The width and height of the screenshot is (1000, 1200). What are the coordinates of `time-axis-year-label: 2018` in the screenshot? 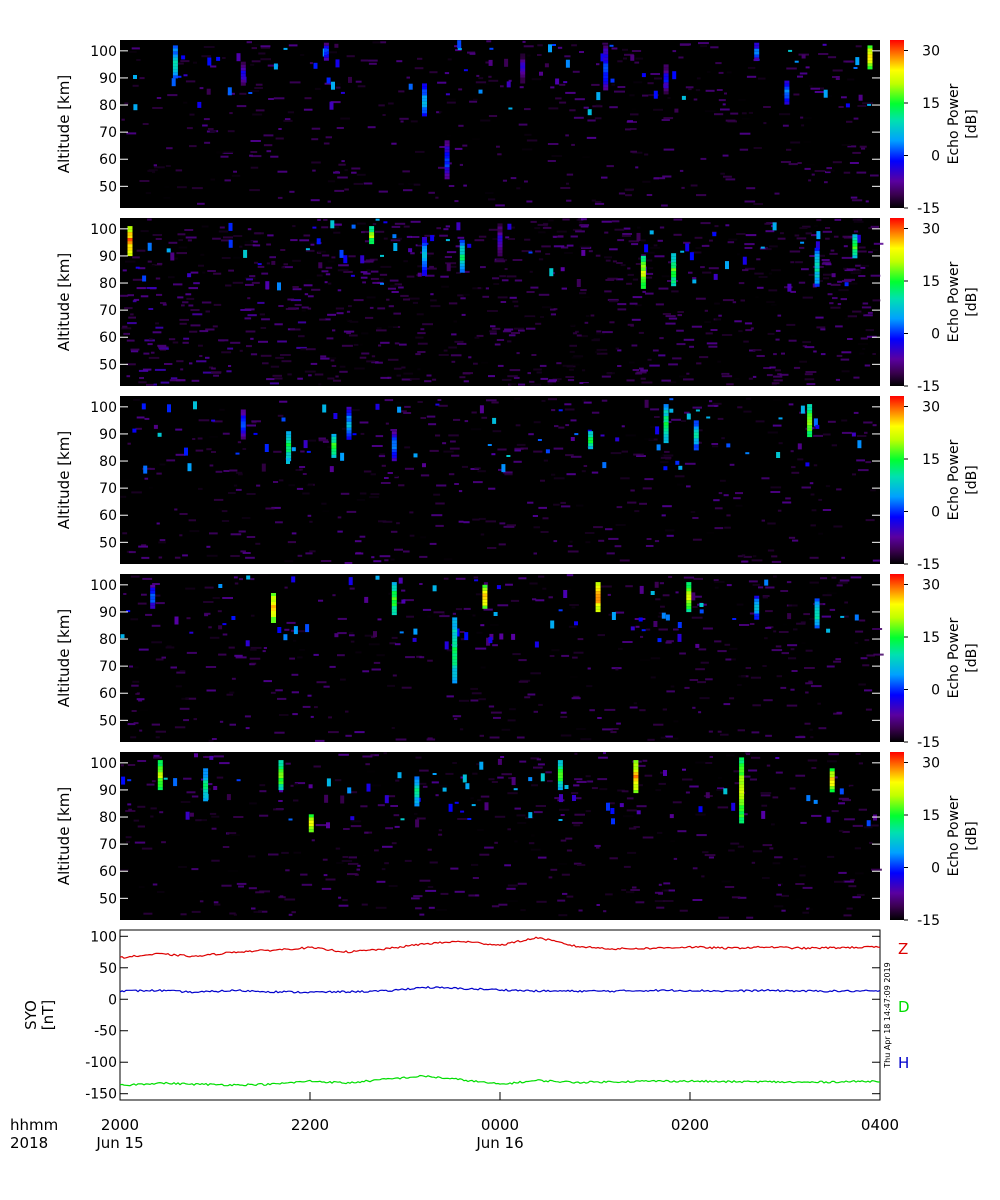 It's located at (29, 1143).